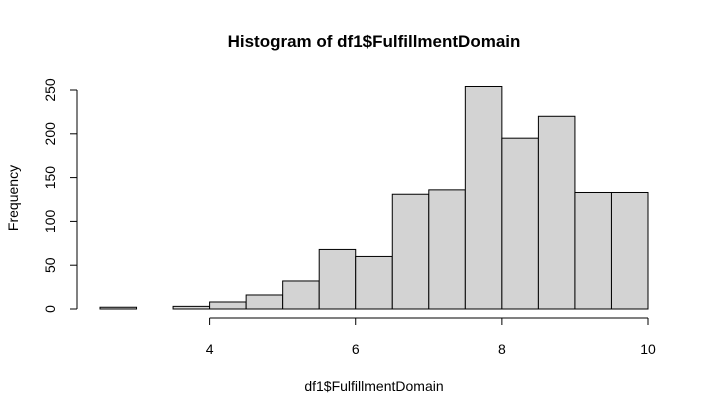 This screenshot has height=416, width=710. Describe the element at coordinates (50, 265) in the screenshot. I see `y-tick-label-1: 50` at that location.